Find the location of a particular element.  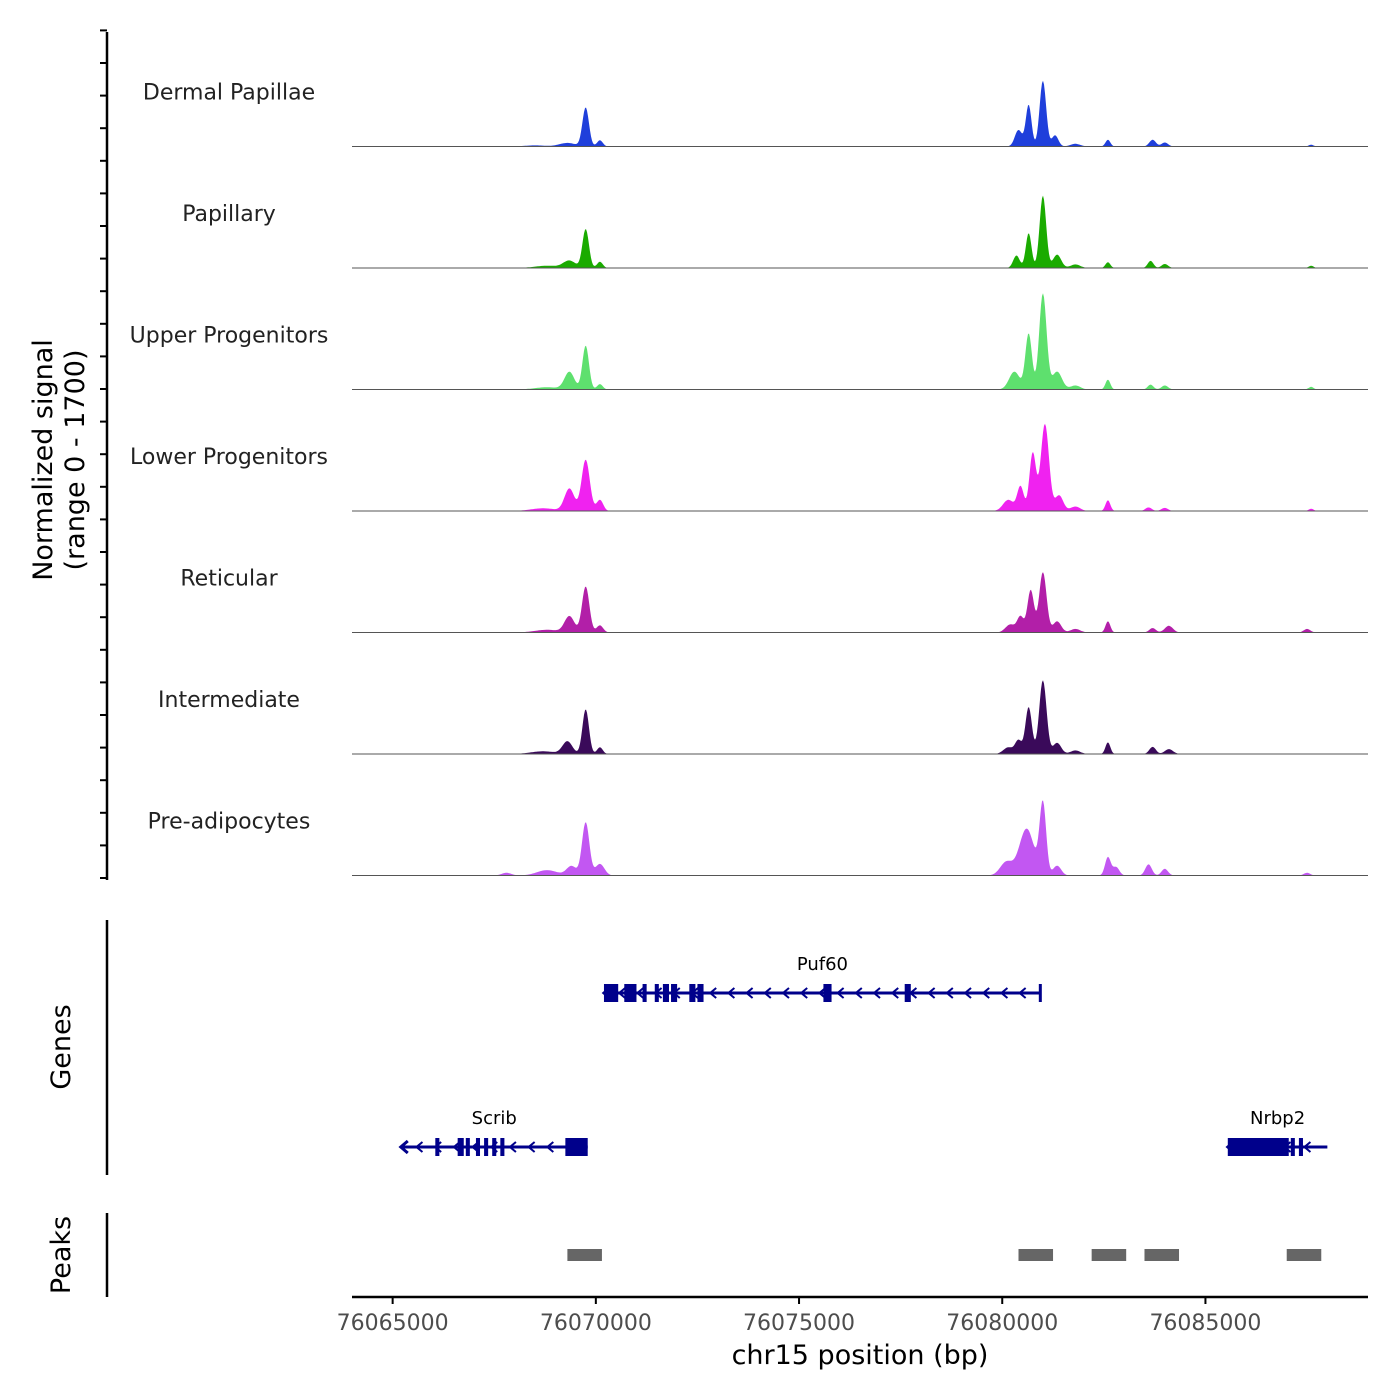

y-axis-title: Normalized signal is located at coordinates (43, 460).